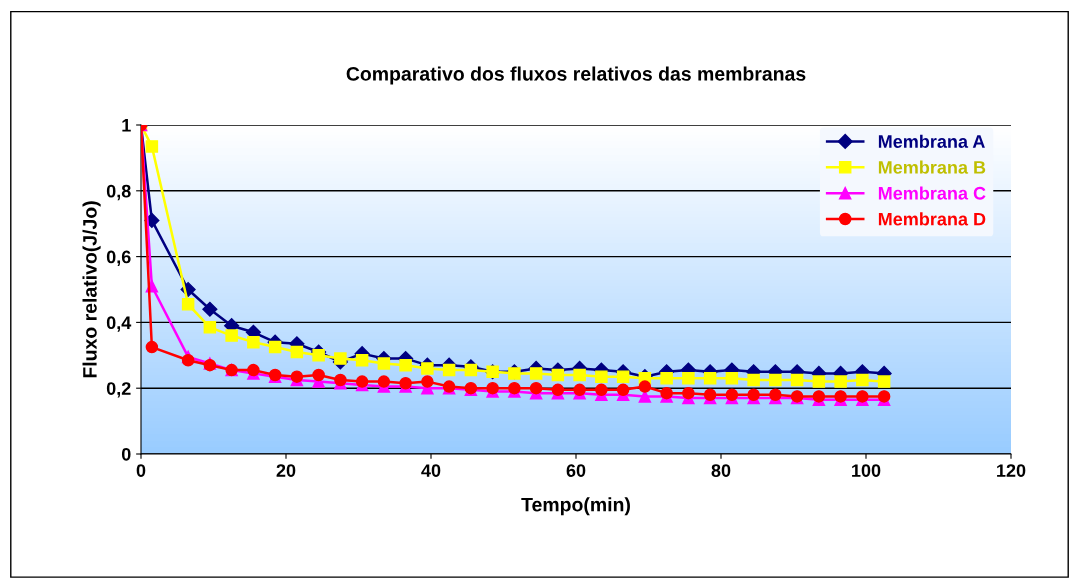 This screenshot has height=583, width=1079. I want to click on y-axis-title: Fluxo relativo(J/Jo), so click(91, 289).